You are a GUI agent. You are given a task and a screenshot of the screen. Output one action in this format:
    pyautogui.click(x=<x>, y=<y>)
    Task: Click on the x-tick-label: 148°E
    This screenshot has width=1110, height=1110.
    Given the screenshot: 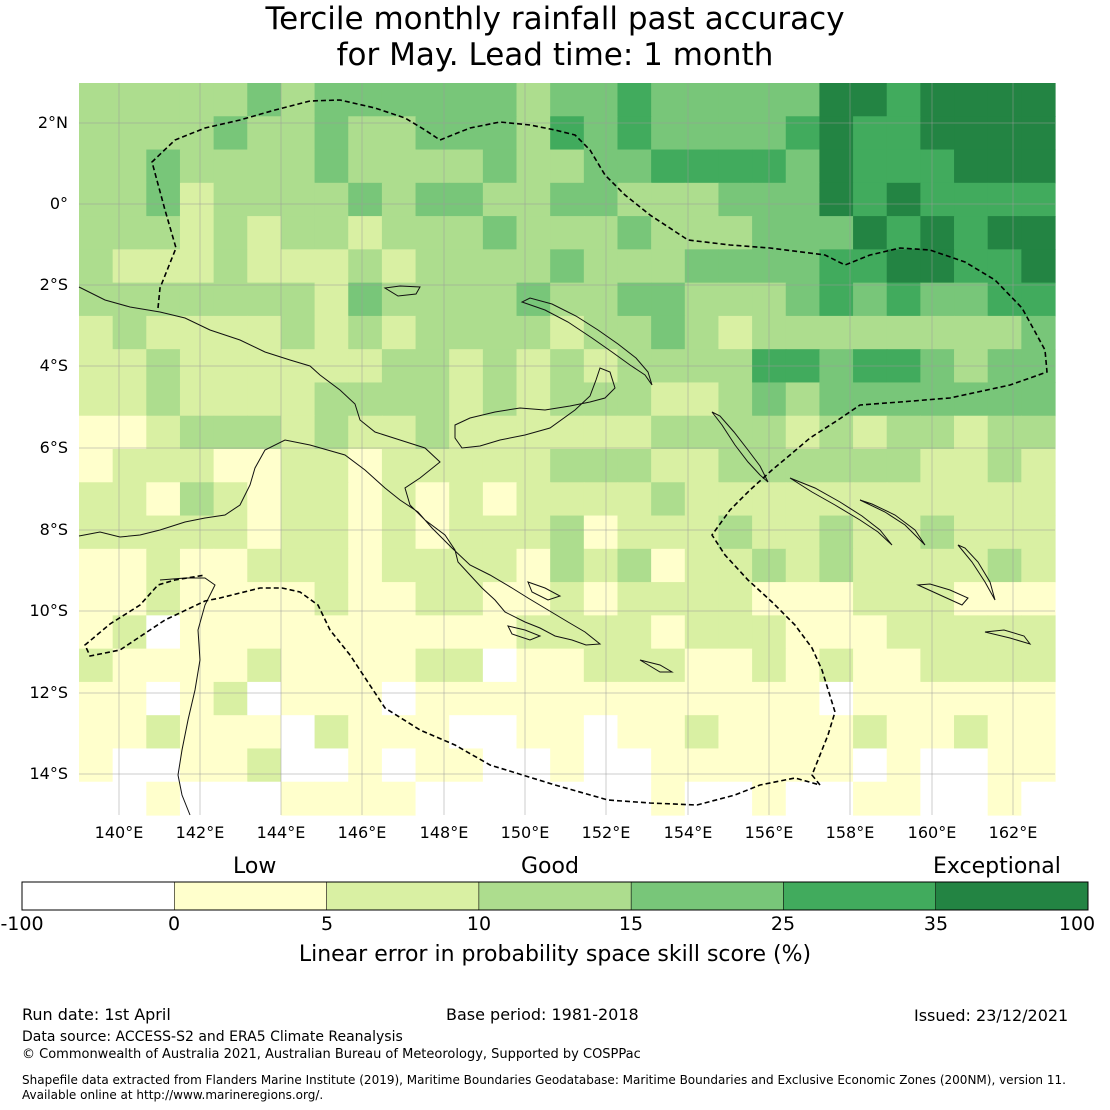 What is the action you would take?
    pyautogui.click(x=444, y=832)
    